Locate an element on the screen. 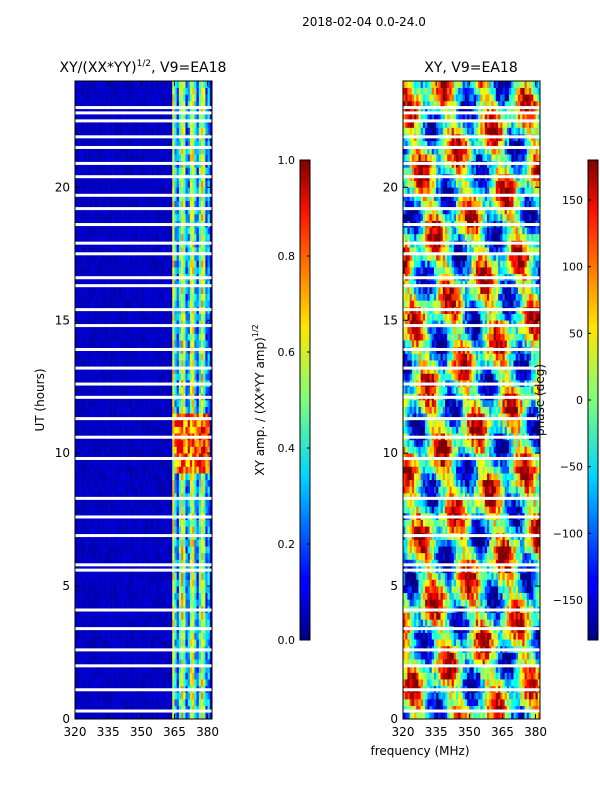 The image size is (600, 800). amplitude-panel-title: XY/(XX*YY)1/2, V9=EA18 is located at coordinates (143, 67).